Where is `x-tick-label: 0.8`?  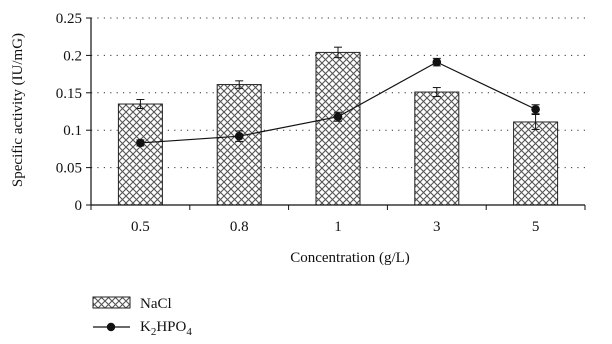
x-tick-label: 0.8 is located at coordinates (239, 227).